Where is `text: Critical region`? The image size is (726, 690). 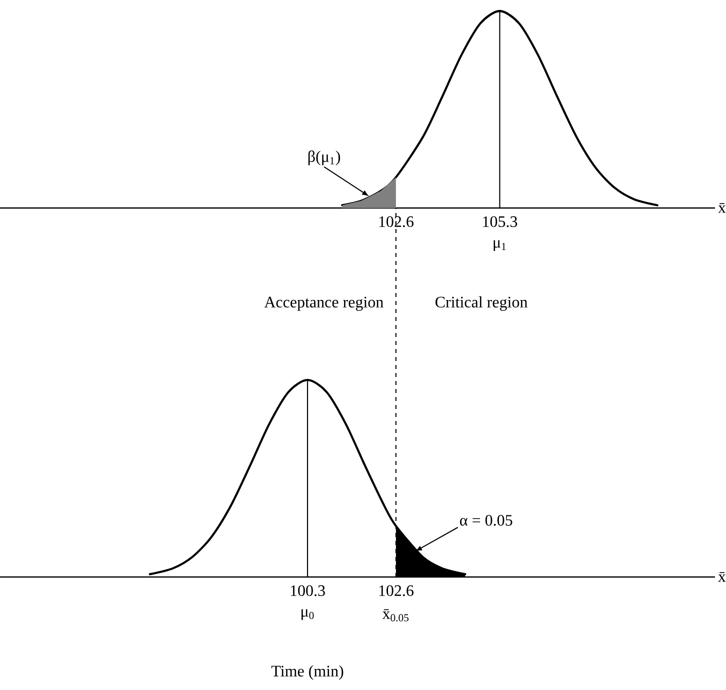
text: Critical region is located at coordinates (482, 303).